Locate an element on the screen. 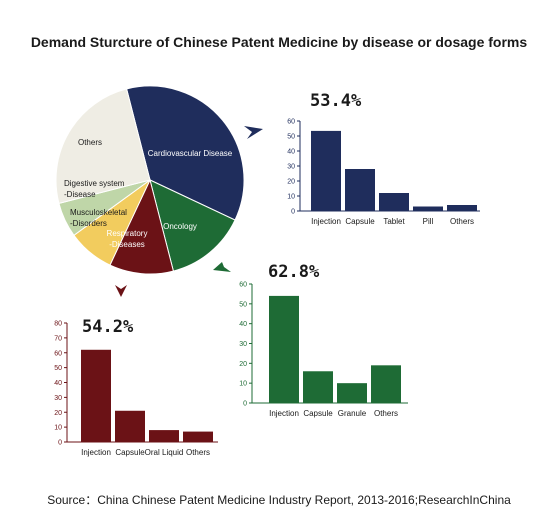 This screenshot has width=558, height=532. pie-label-line: Respiratory is located at coordinates (127, 233).